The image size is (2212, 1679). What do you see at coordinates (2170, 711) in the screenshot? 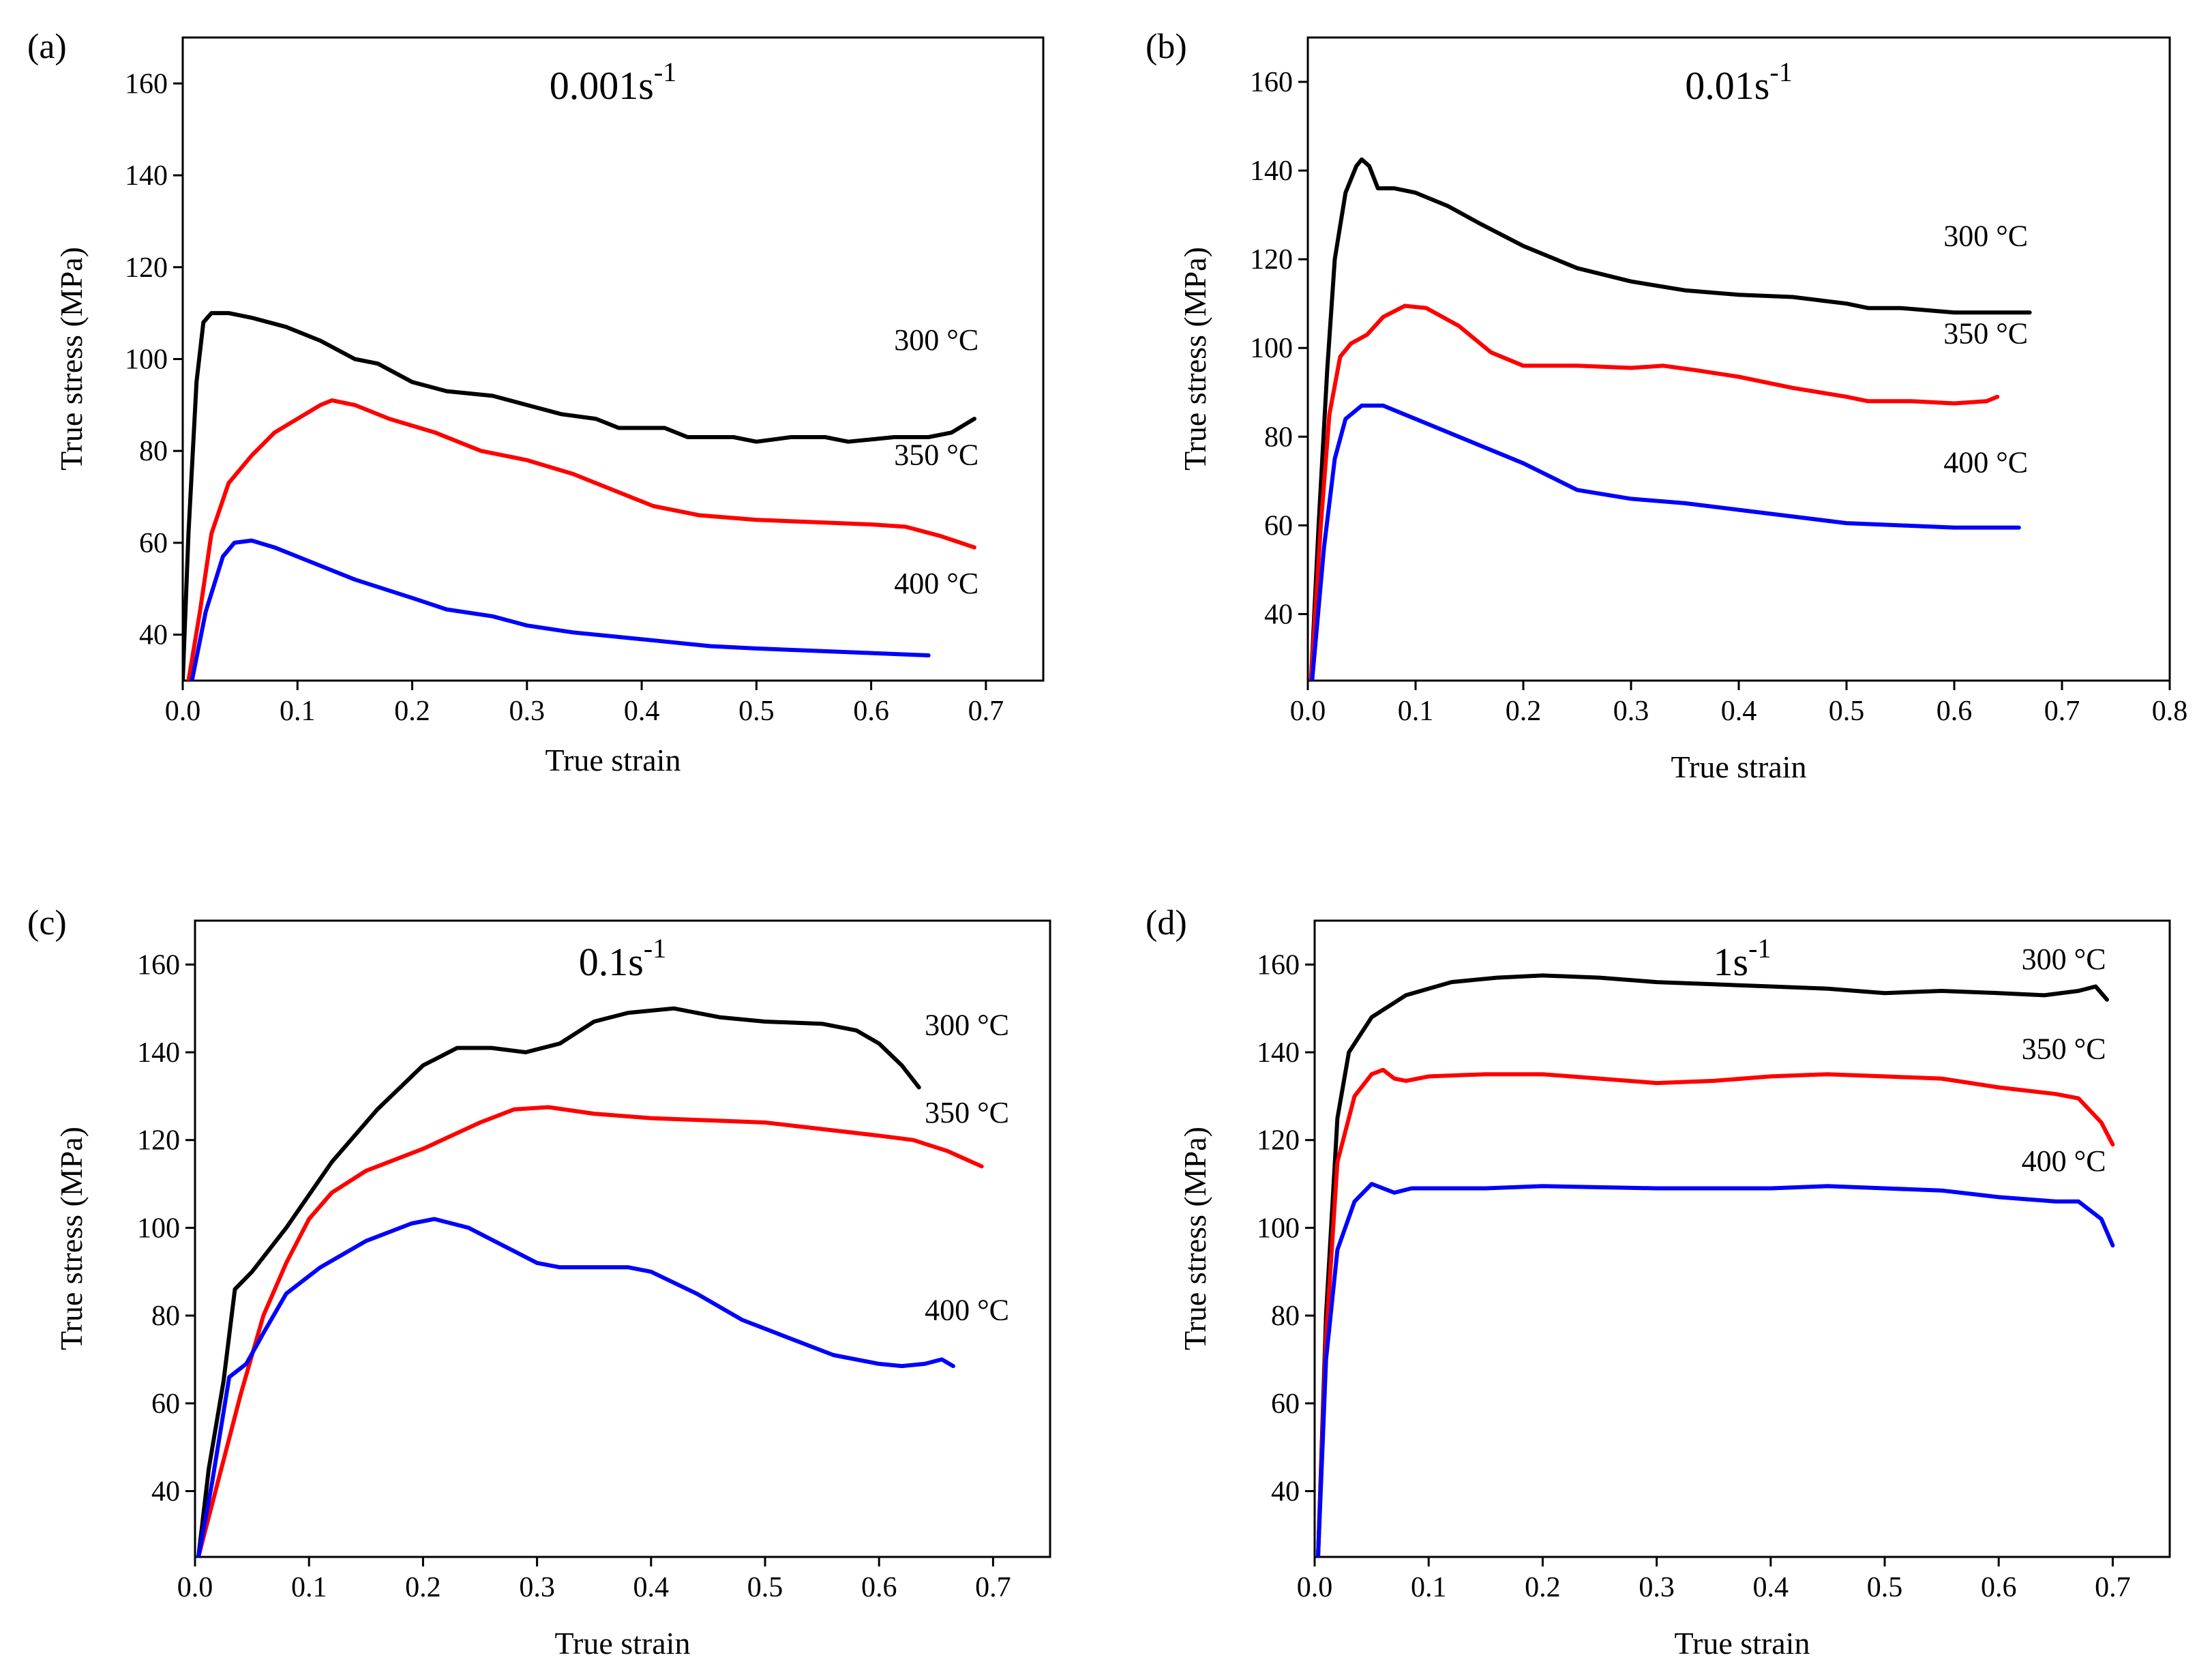
I see `x-tick-label: 0.8` at bounding box center [2170, 711].